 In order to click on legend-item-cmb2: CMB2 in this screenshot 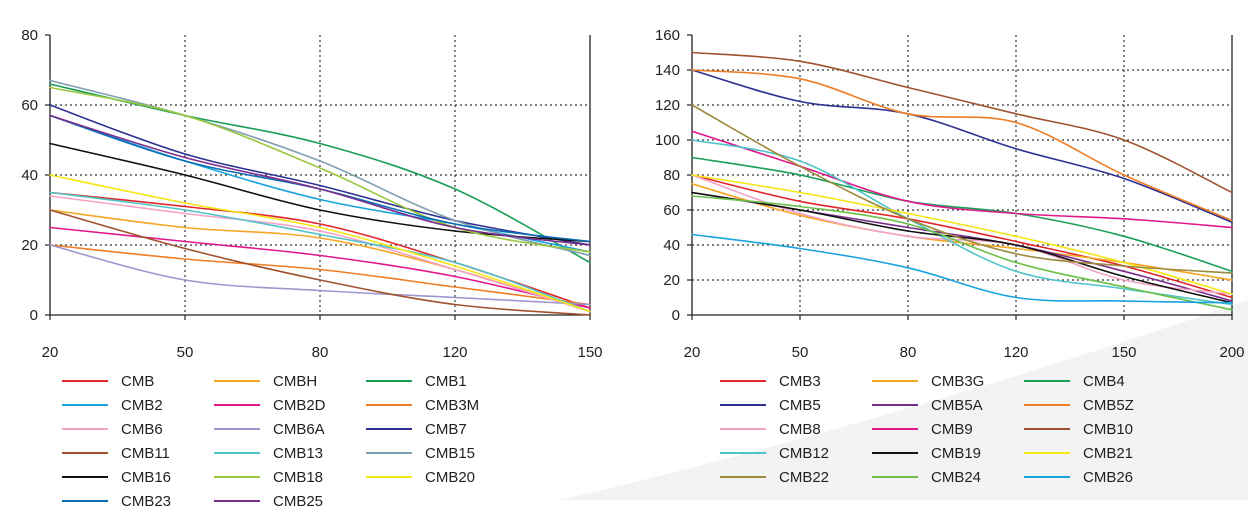, I will do `click(138, 405)`.